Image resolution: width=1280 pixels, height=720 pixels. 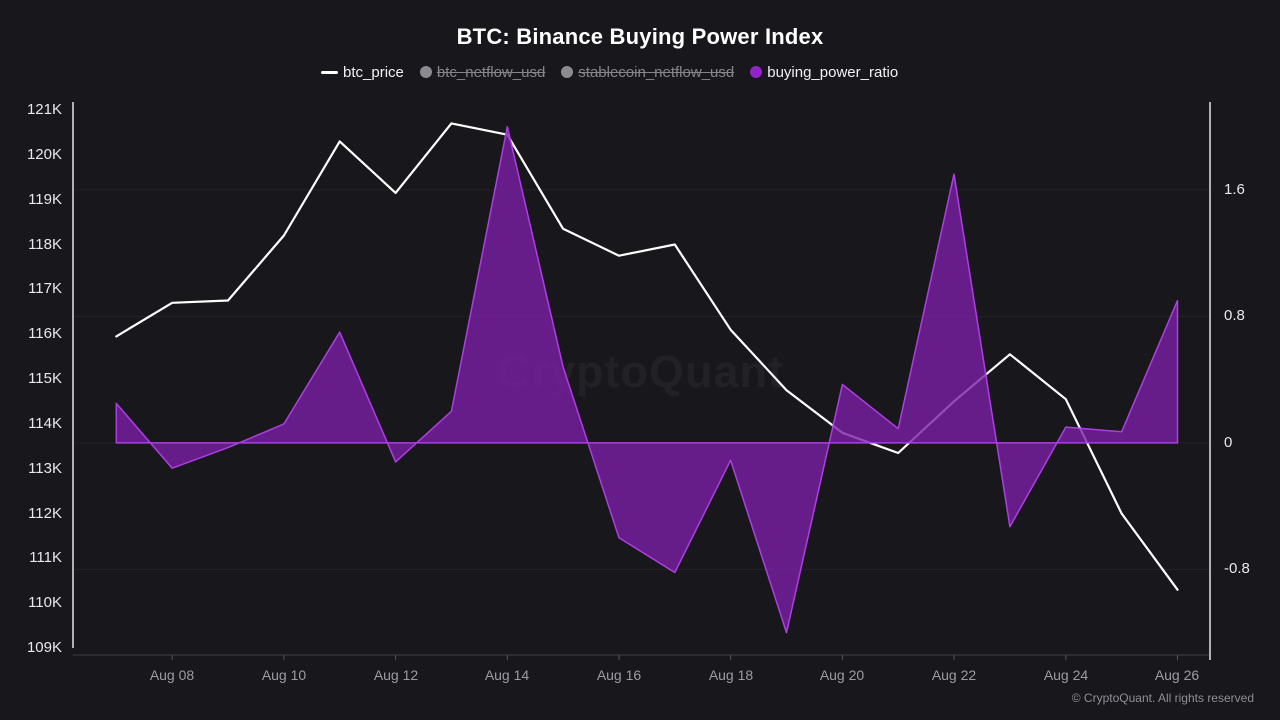 What do you see at coordinates (1234, 315) in the screenshot?
I see `y-axis-label-right: 0.8` at bounding box center [1234, 315].